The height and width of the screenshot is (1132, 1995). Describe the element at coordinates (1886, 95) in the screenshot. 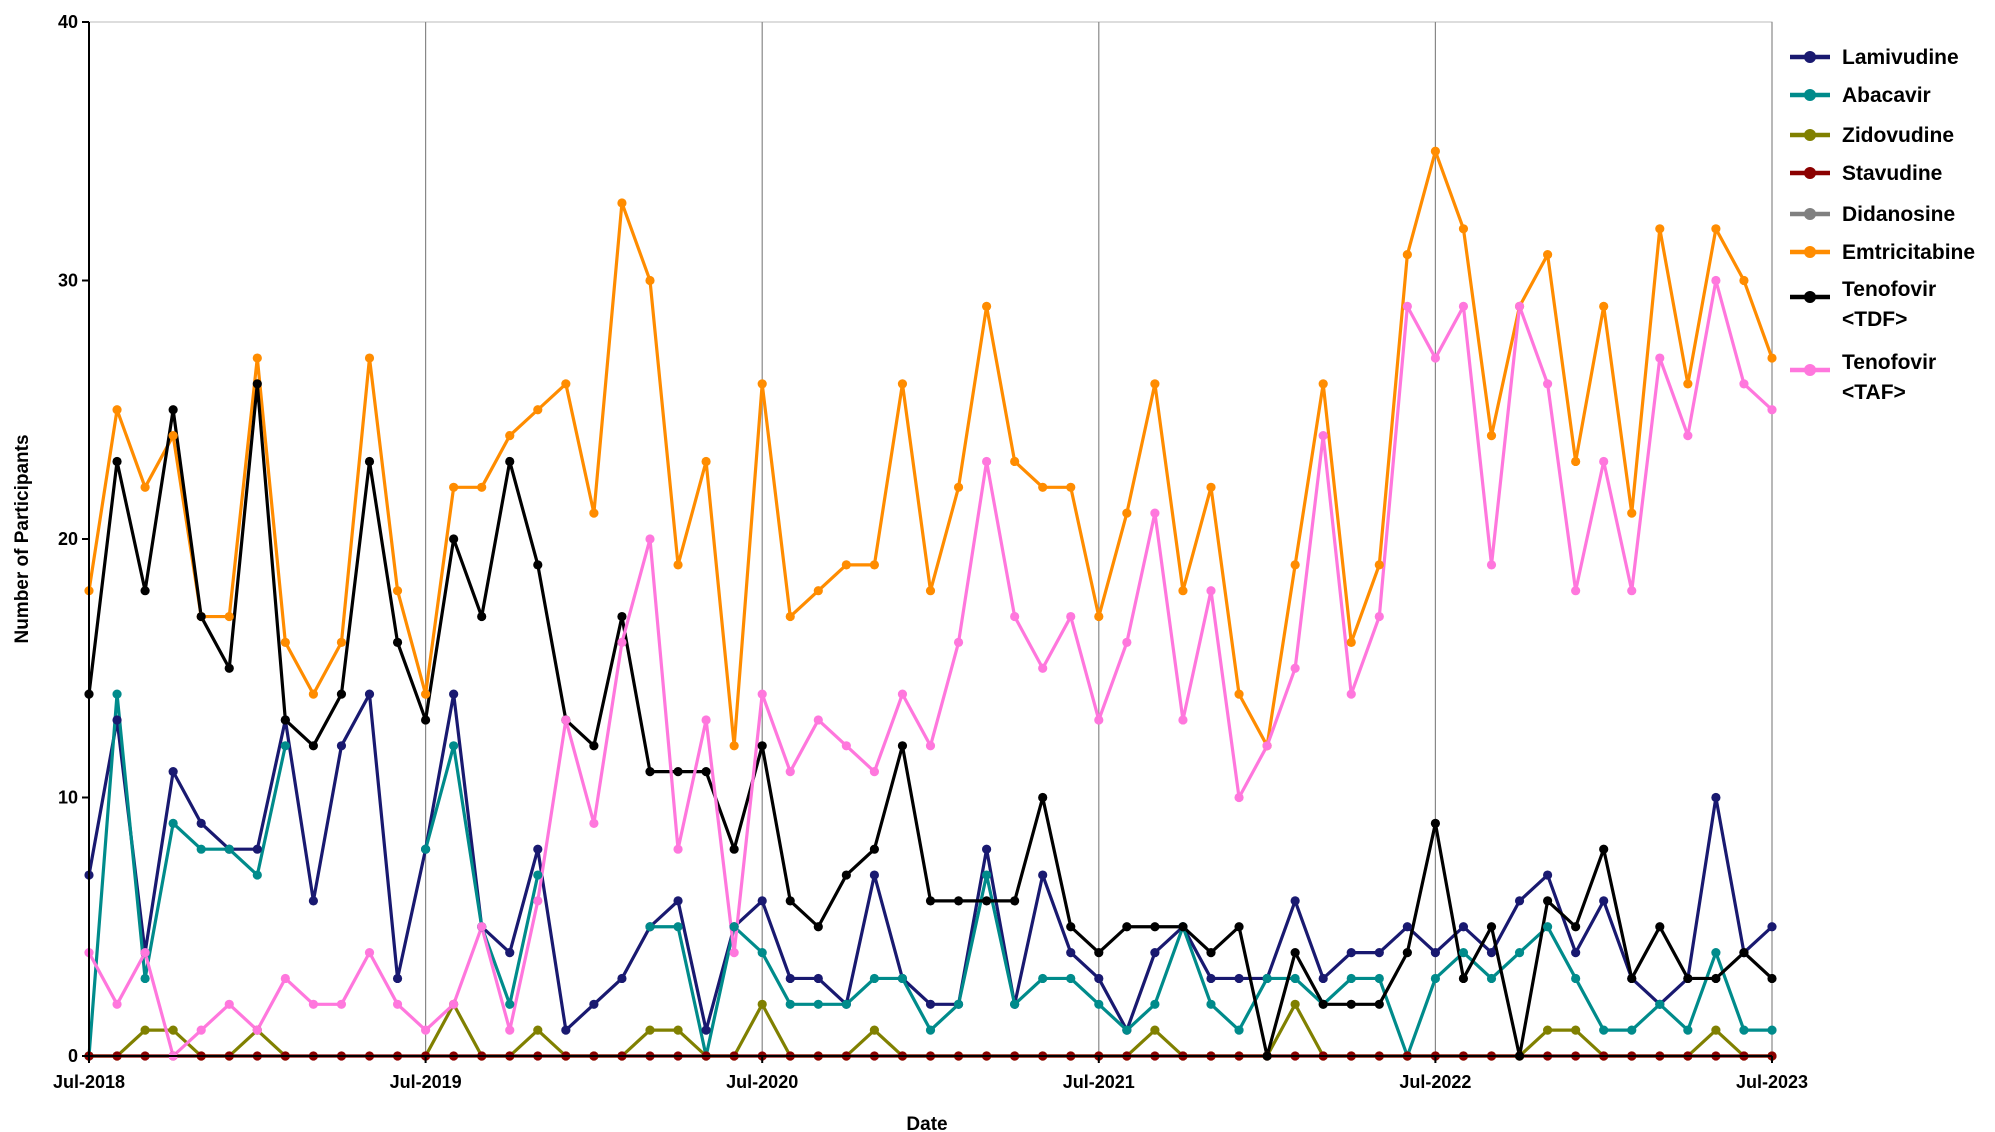

I see `legend-label: Abacavir` at that location.